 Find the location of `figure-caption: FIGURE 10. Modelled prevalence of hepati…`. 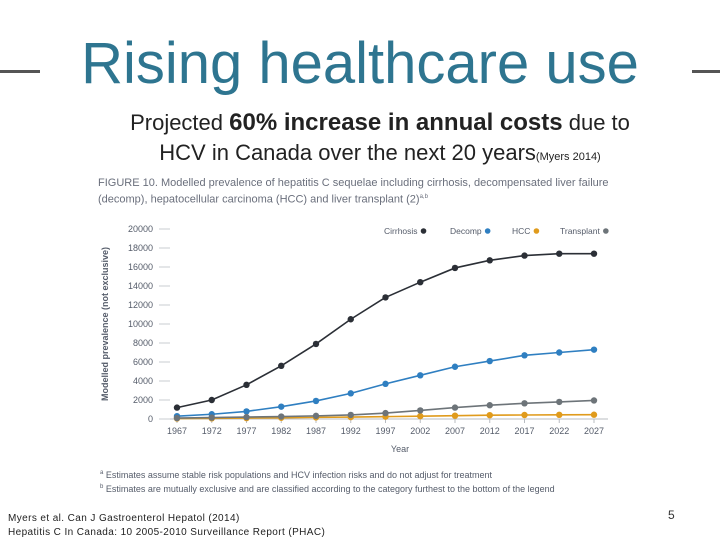

figure-caption: FIGURE 10. Modelled prevalence of hepati… is located at coordinates (368, 191).